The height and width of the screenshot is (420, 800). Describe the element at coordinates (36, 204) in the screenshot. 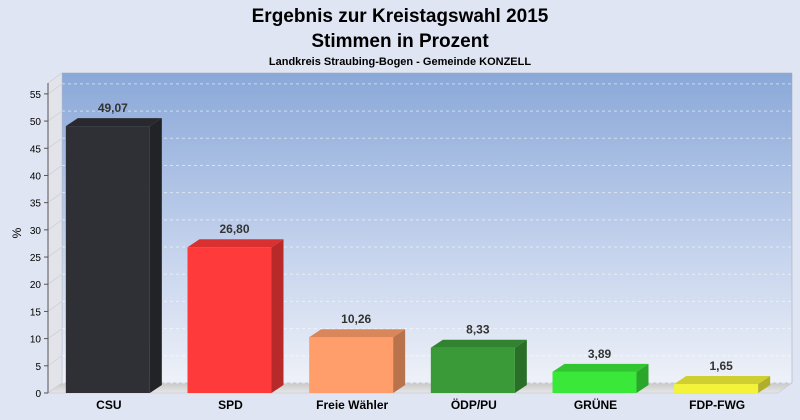

I see `y-tick-label: 35` at that location.